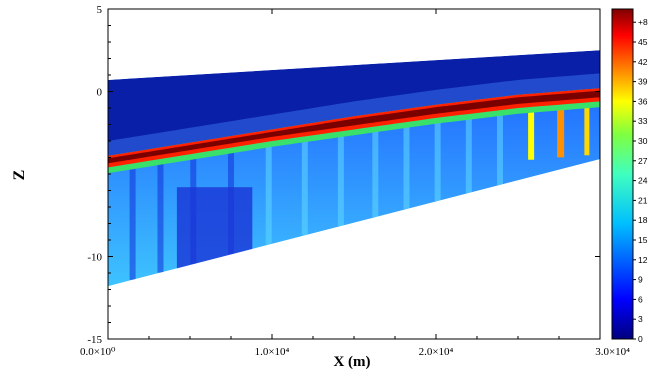 The height and width of the screenshot is (378, 651). Describe the element at coordinates (351, 362) in the screenshot. I see `x-axis-title: X (m)` at that location.